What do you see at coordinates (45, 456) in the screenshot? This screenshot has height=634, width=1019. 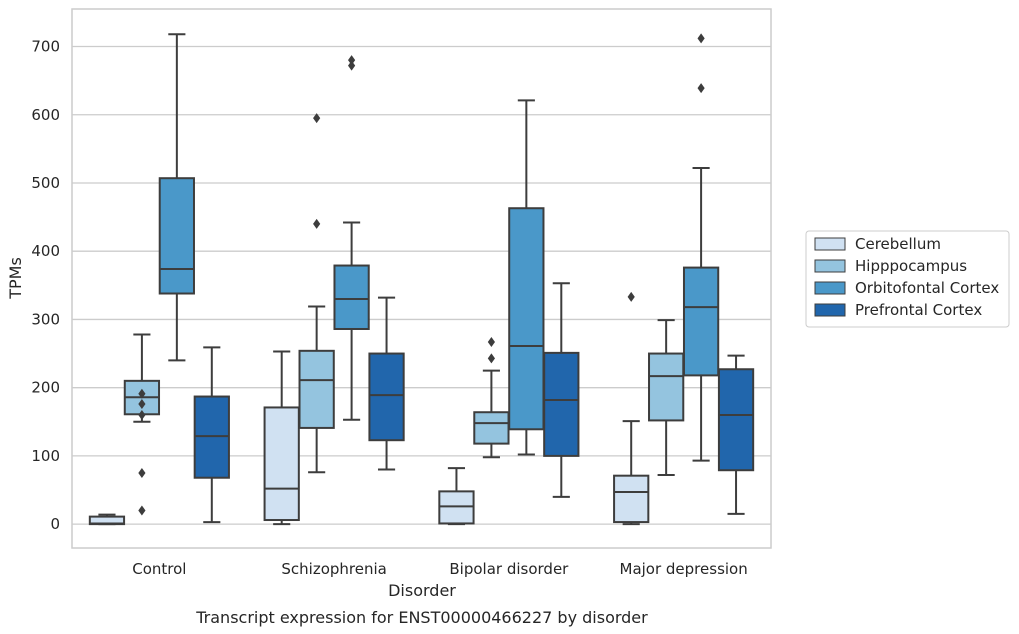 I see `y-tick-label: 100` at bounding box center [45, 456].